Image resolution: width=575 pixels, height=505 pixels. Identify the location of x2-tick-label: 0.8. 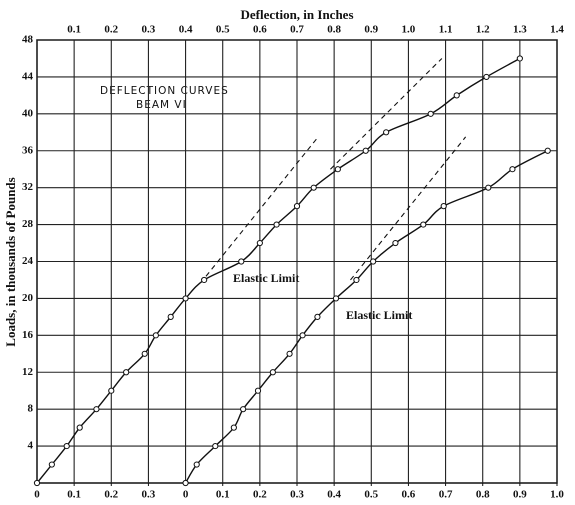
(483, 495).